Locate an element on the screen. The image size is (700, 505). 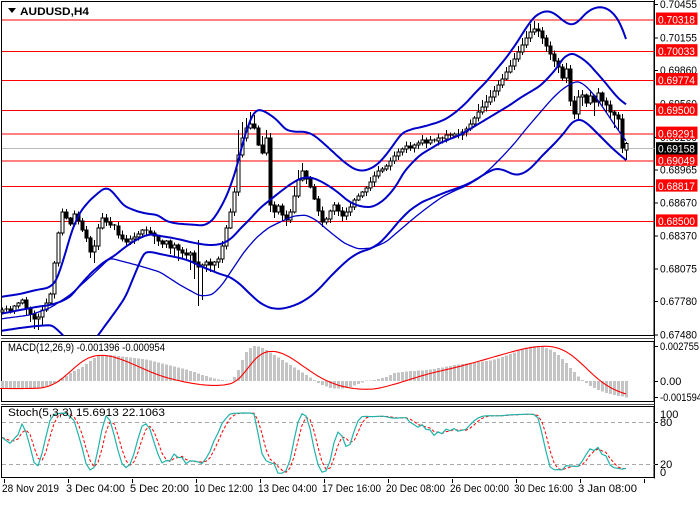
svg-text: 80 is located at coordinates (666, 423).